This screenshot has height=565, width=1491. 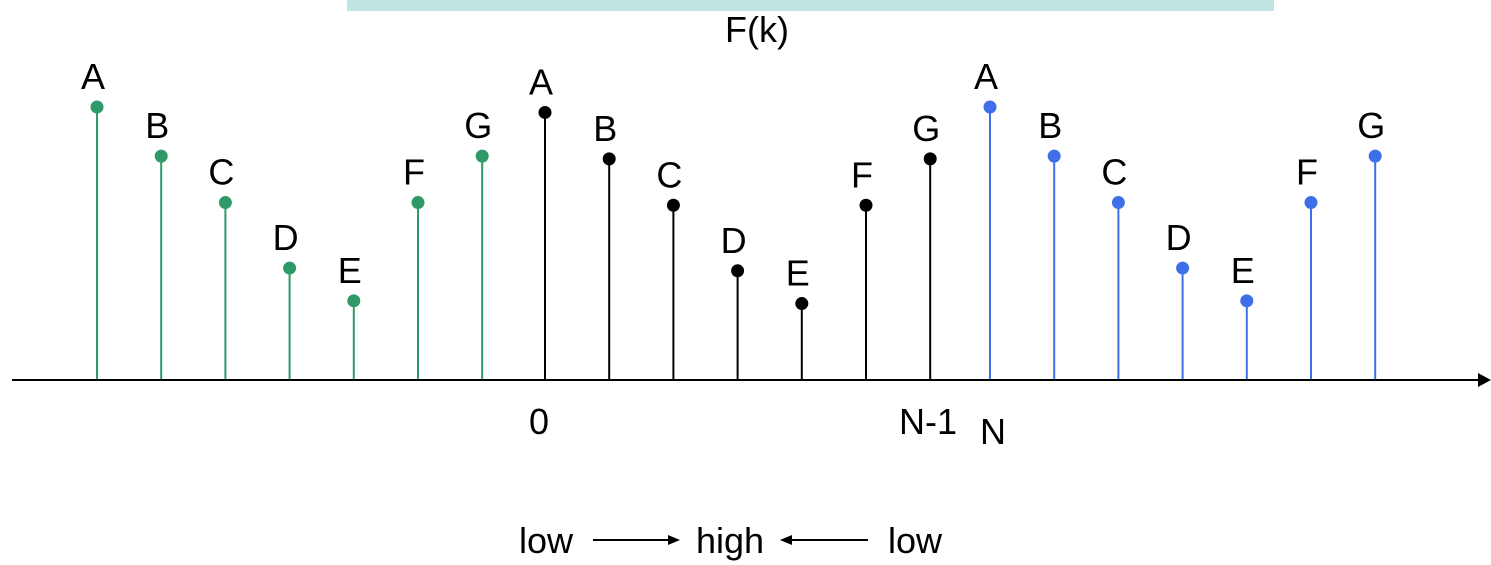 I want to click on left-period-label-g: G, so click(x=478, y=125).